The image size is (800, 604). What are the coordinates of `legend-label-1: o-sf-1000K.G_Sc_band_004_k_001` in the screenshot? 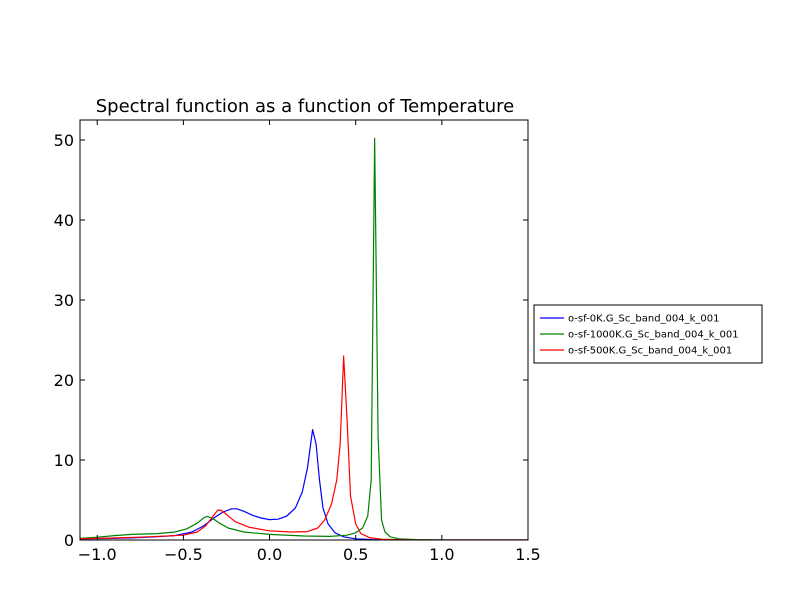 It's located at (653, 335).